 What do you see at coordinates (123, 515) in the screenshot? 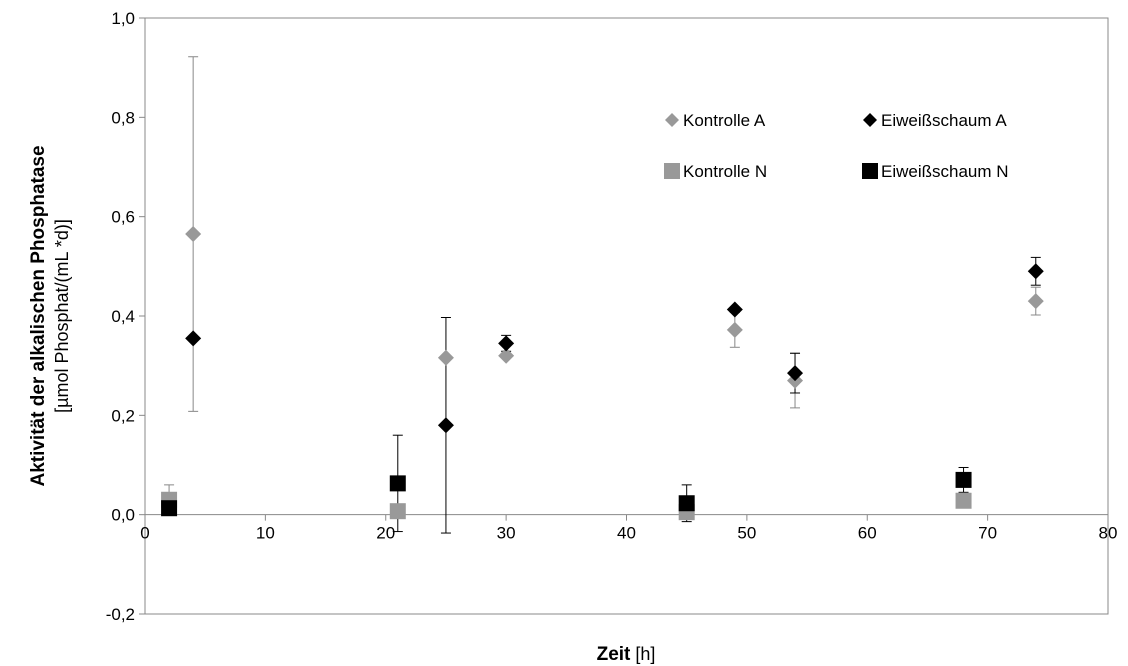
I see `y-tick-label: 0,0` at bounding box center [123, 515].